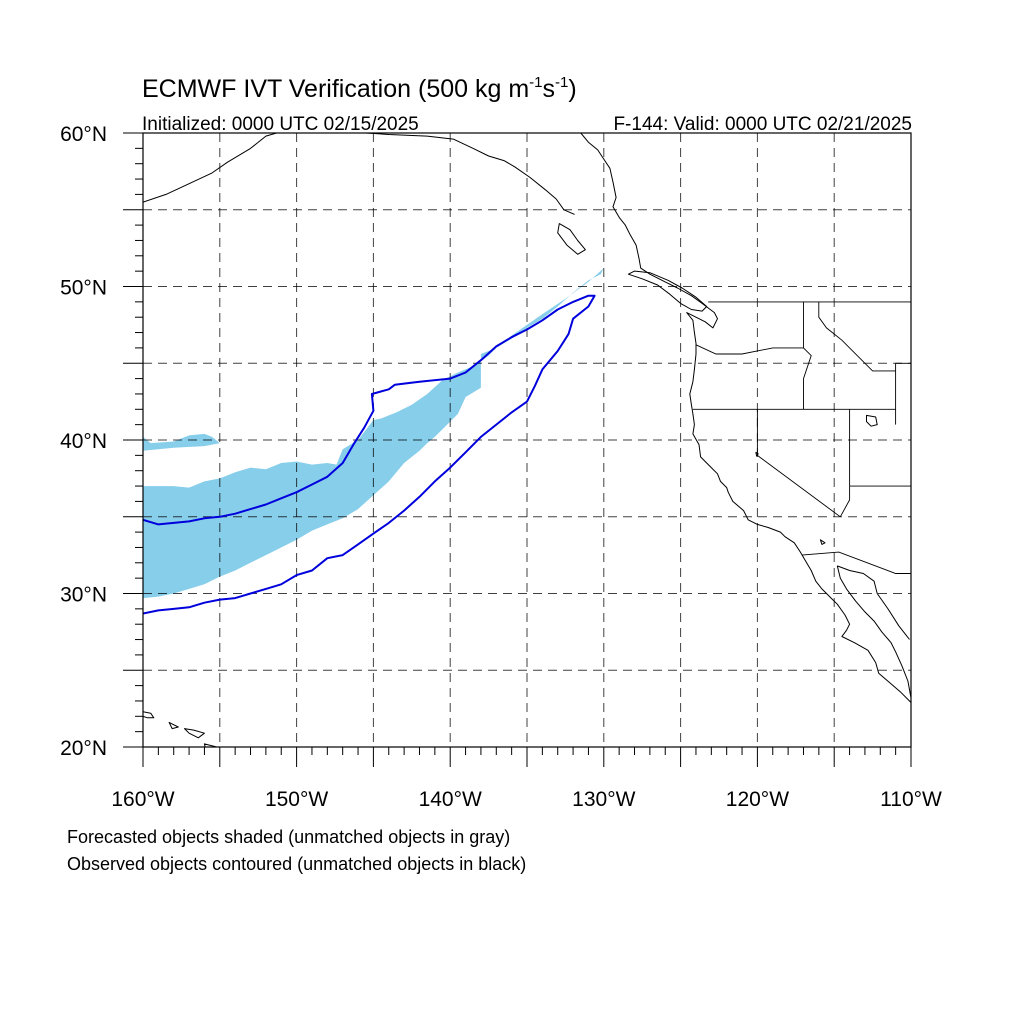 The width and height of the screenshot is (1024, 1024). I want to click on coastline-gulf-of-california, so click(873, 631).